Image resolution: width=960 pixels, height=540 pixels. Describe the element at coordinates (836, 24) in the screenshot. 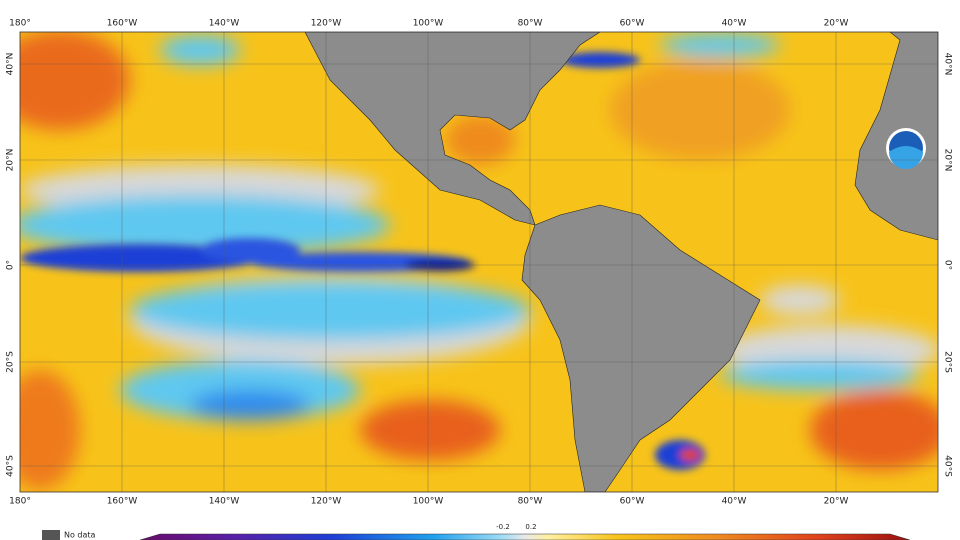

I see `lon-label-top: 20°W` at that location.